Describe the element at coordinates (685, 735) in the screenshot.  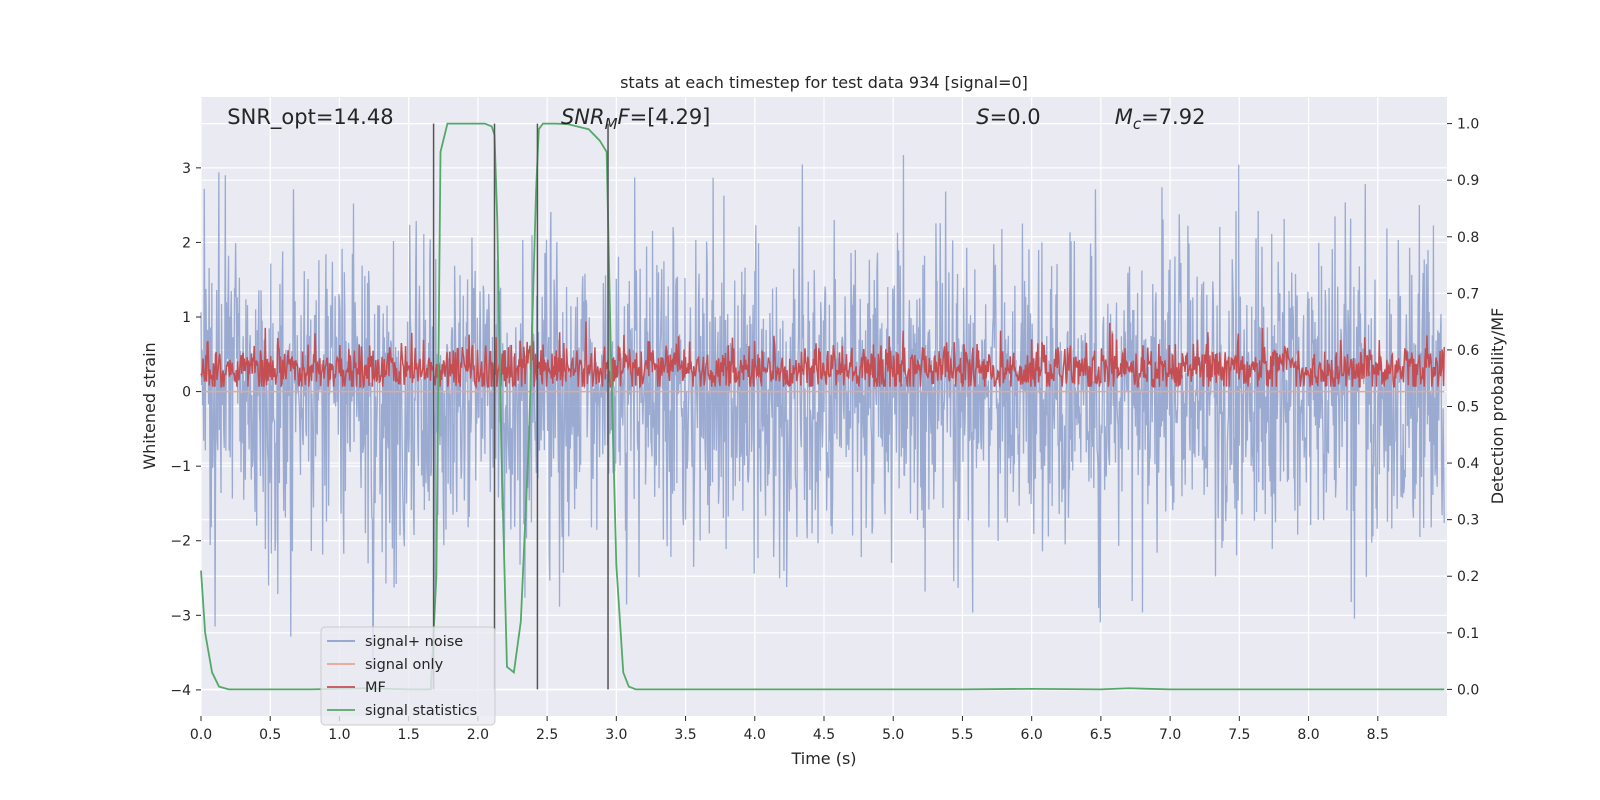
I see `x-tick-label: 3.5` at that location.